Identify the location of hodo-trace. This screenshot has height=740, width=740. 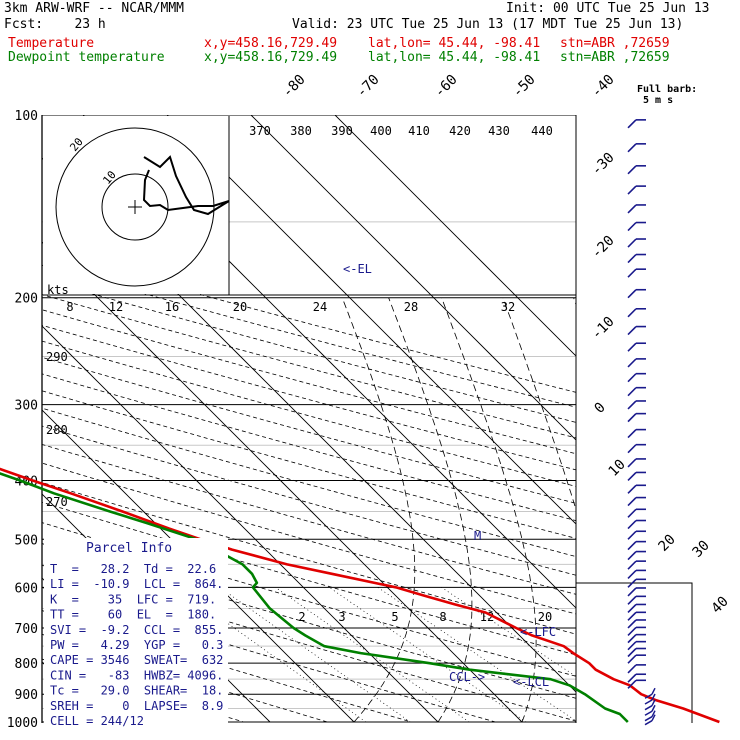
(186, 185).